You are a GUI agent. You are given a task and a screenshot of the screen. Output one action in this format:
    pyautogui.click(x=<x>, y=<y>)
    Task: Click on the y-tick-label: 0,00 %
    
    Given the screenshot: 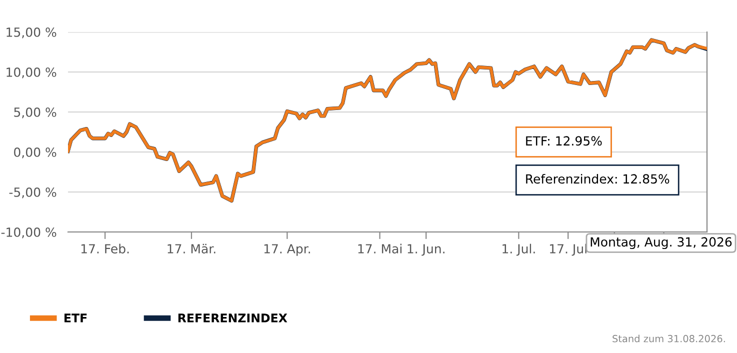 What is the action you would take?
    pyautogui.click(x=35, y=152)
    